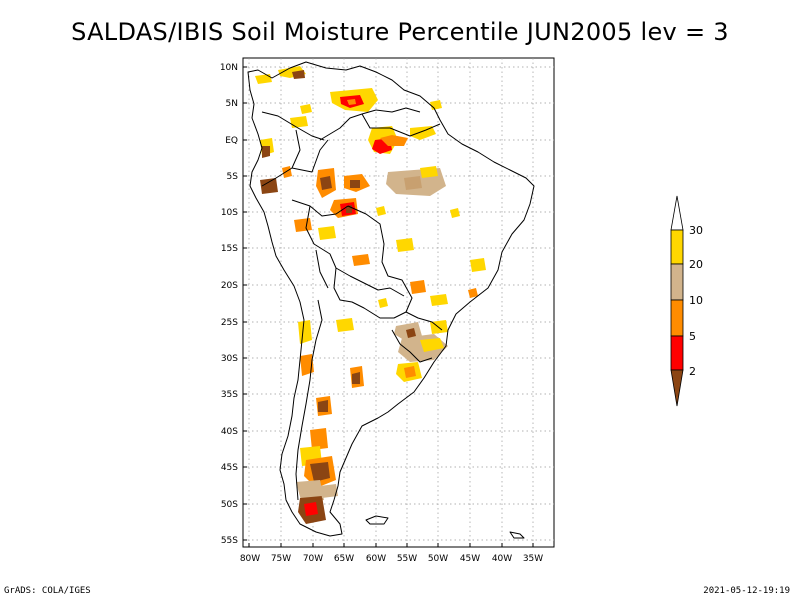  What do you see at coordinates (229, 395) in the screenshot?
I see `lat-label: 35S` at bounding box center [229, 395].